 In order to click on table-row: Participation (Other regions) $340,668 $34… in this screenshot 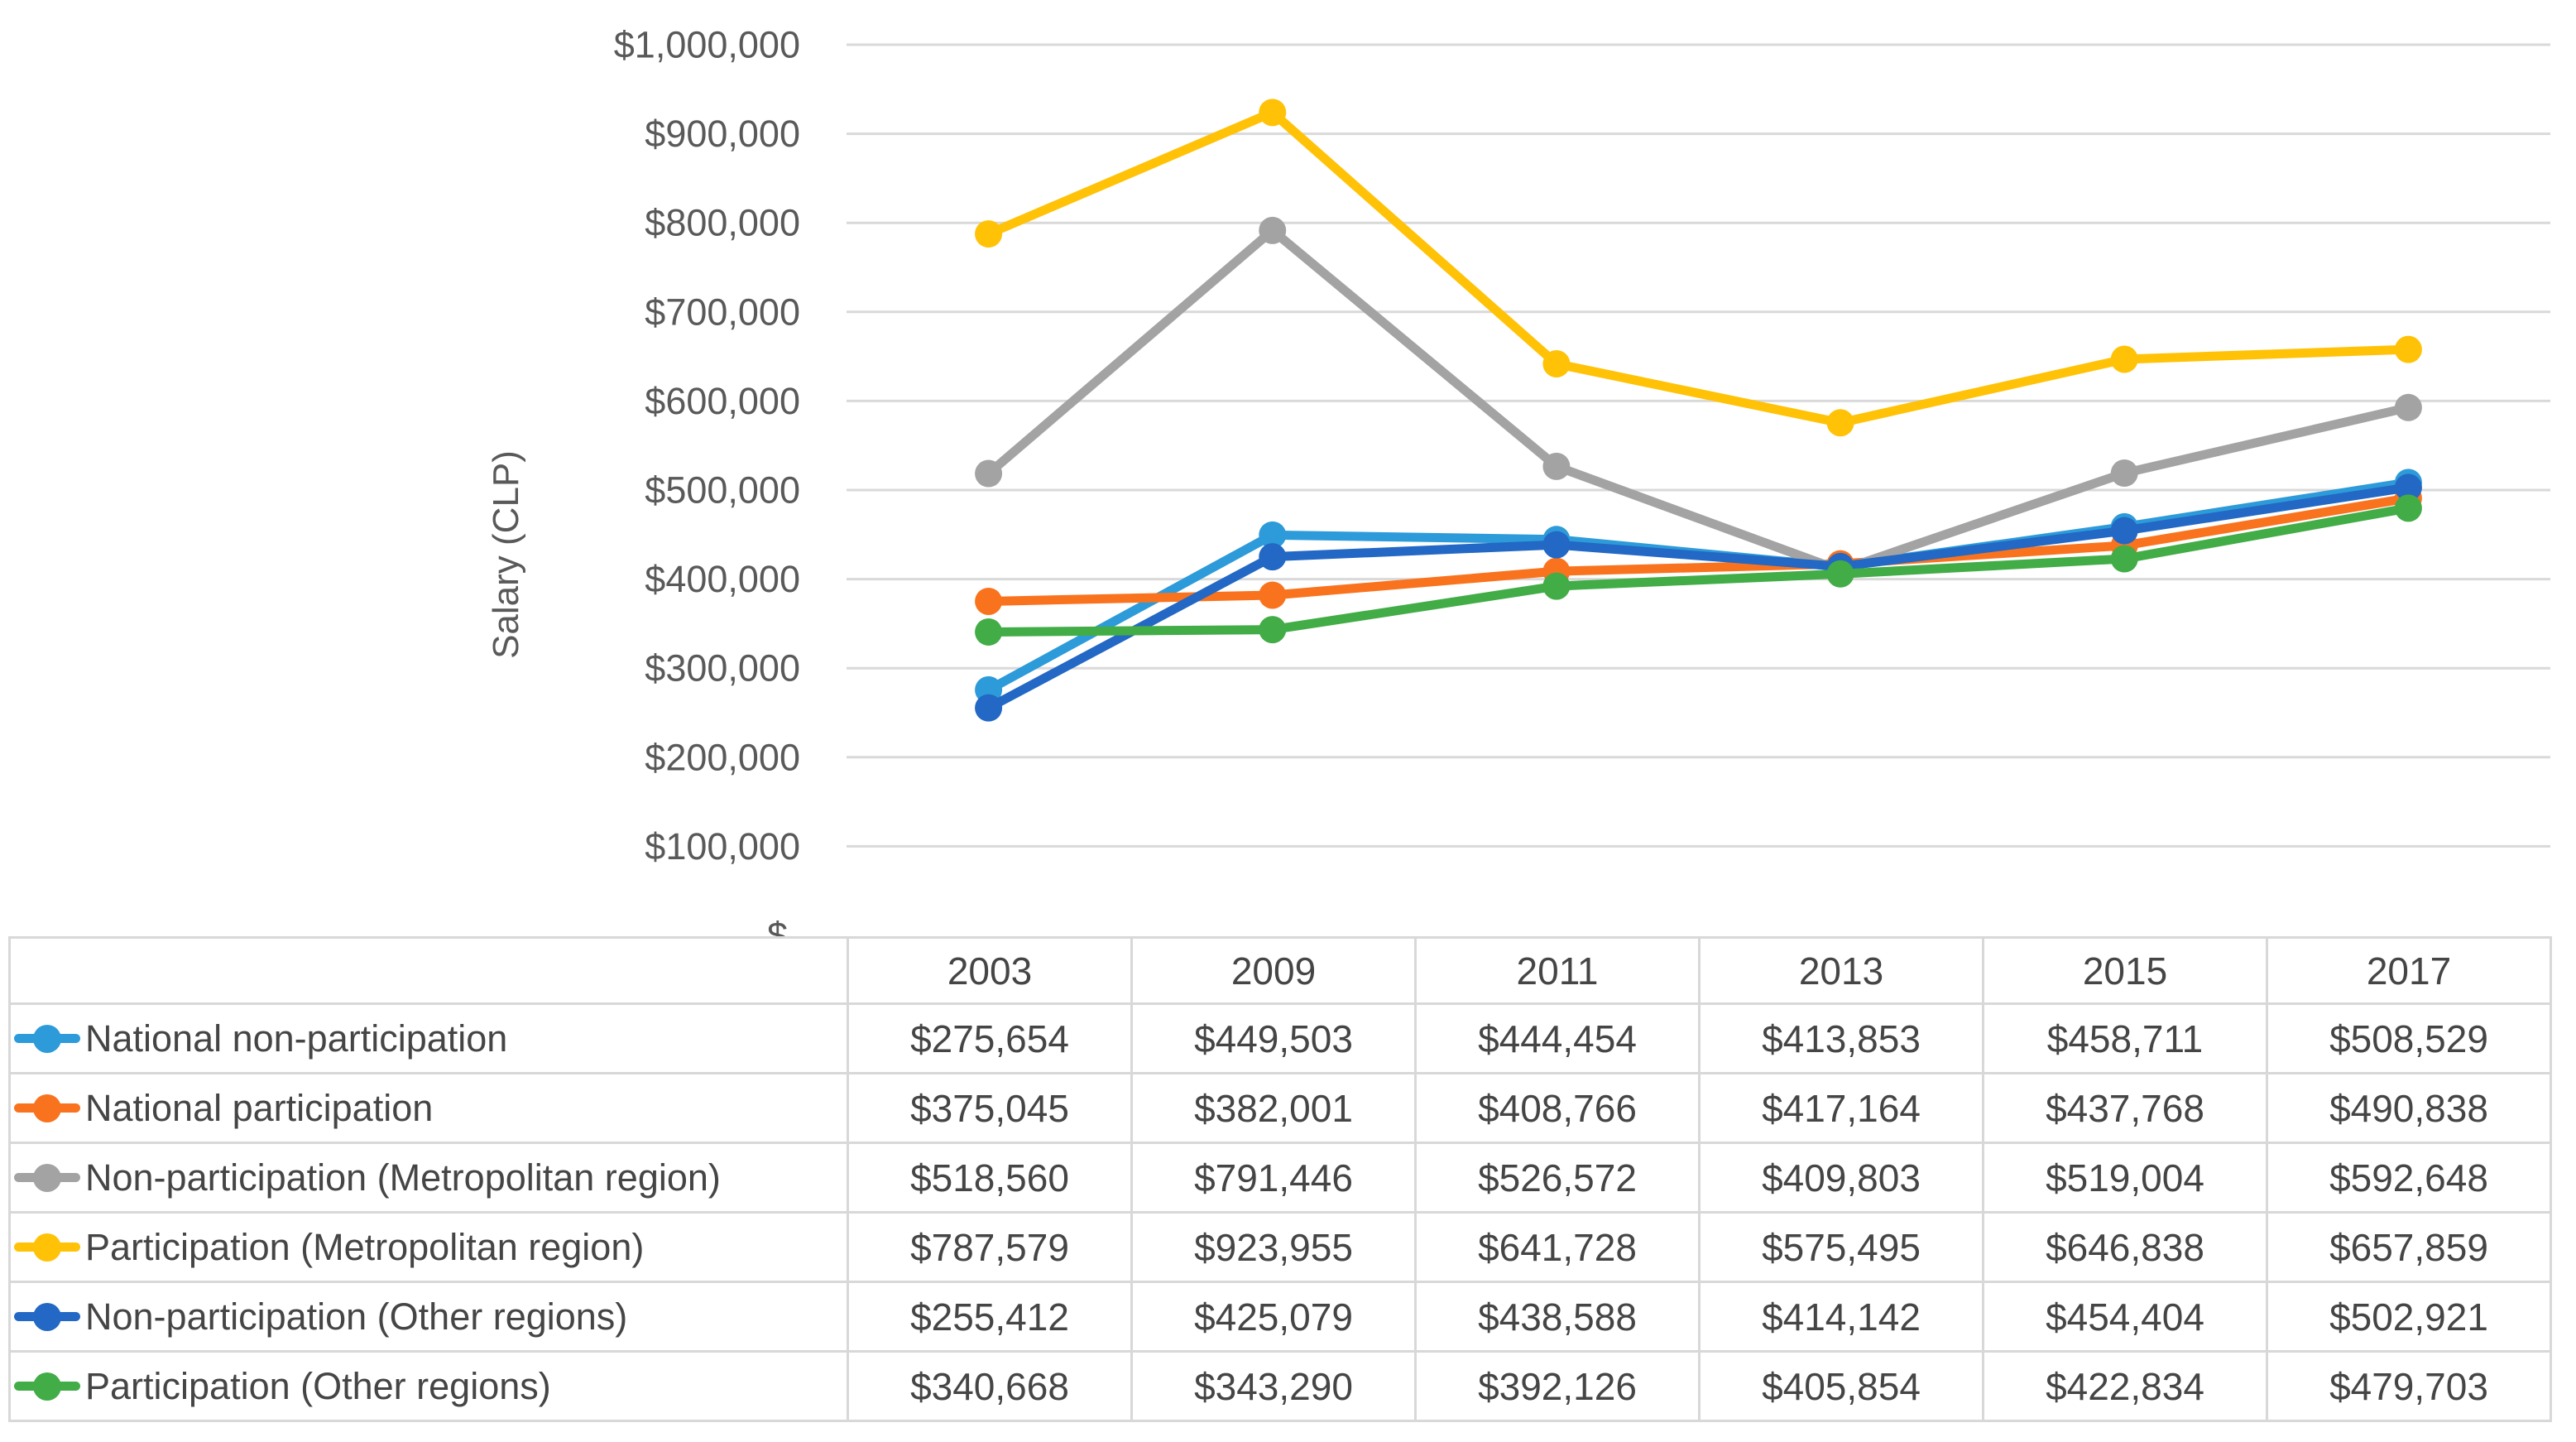, I will do `click(1280, 1386)`.